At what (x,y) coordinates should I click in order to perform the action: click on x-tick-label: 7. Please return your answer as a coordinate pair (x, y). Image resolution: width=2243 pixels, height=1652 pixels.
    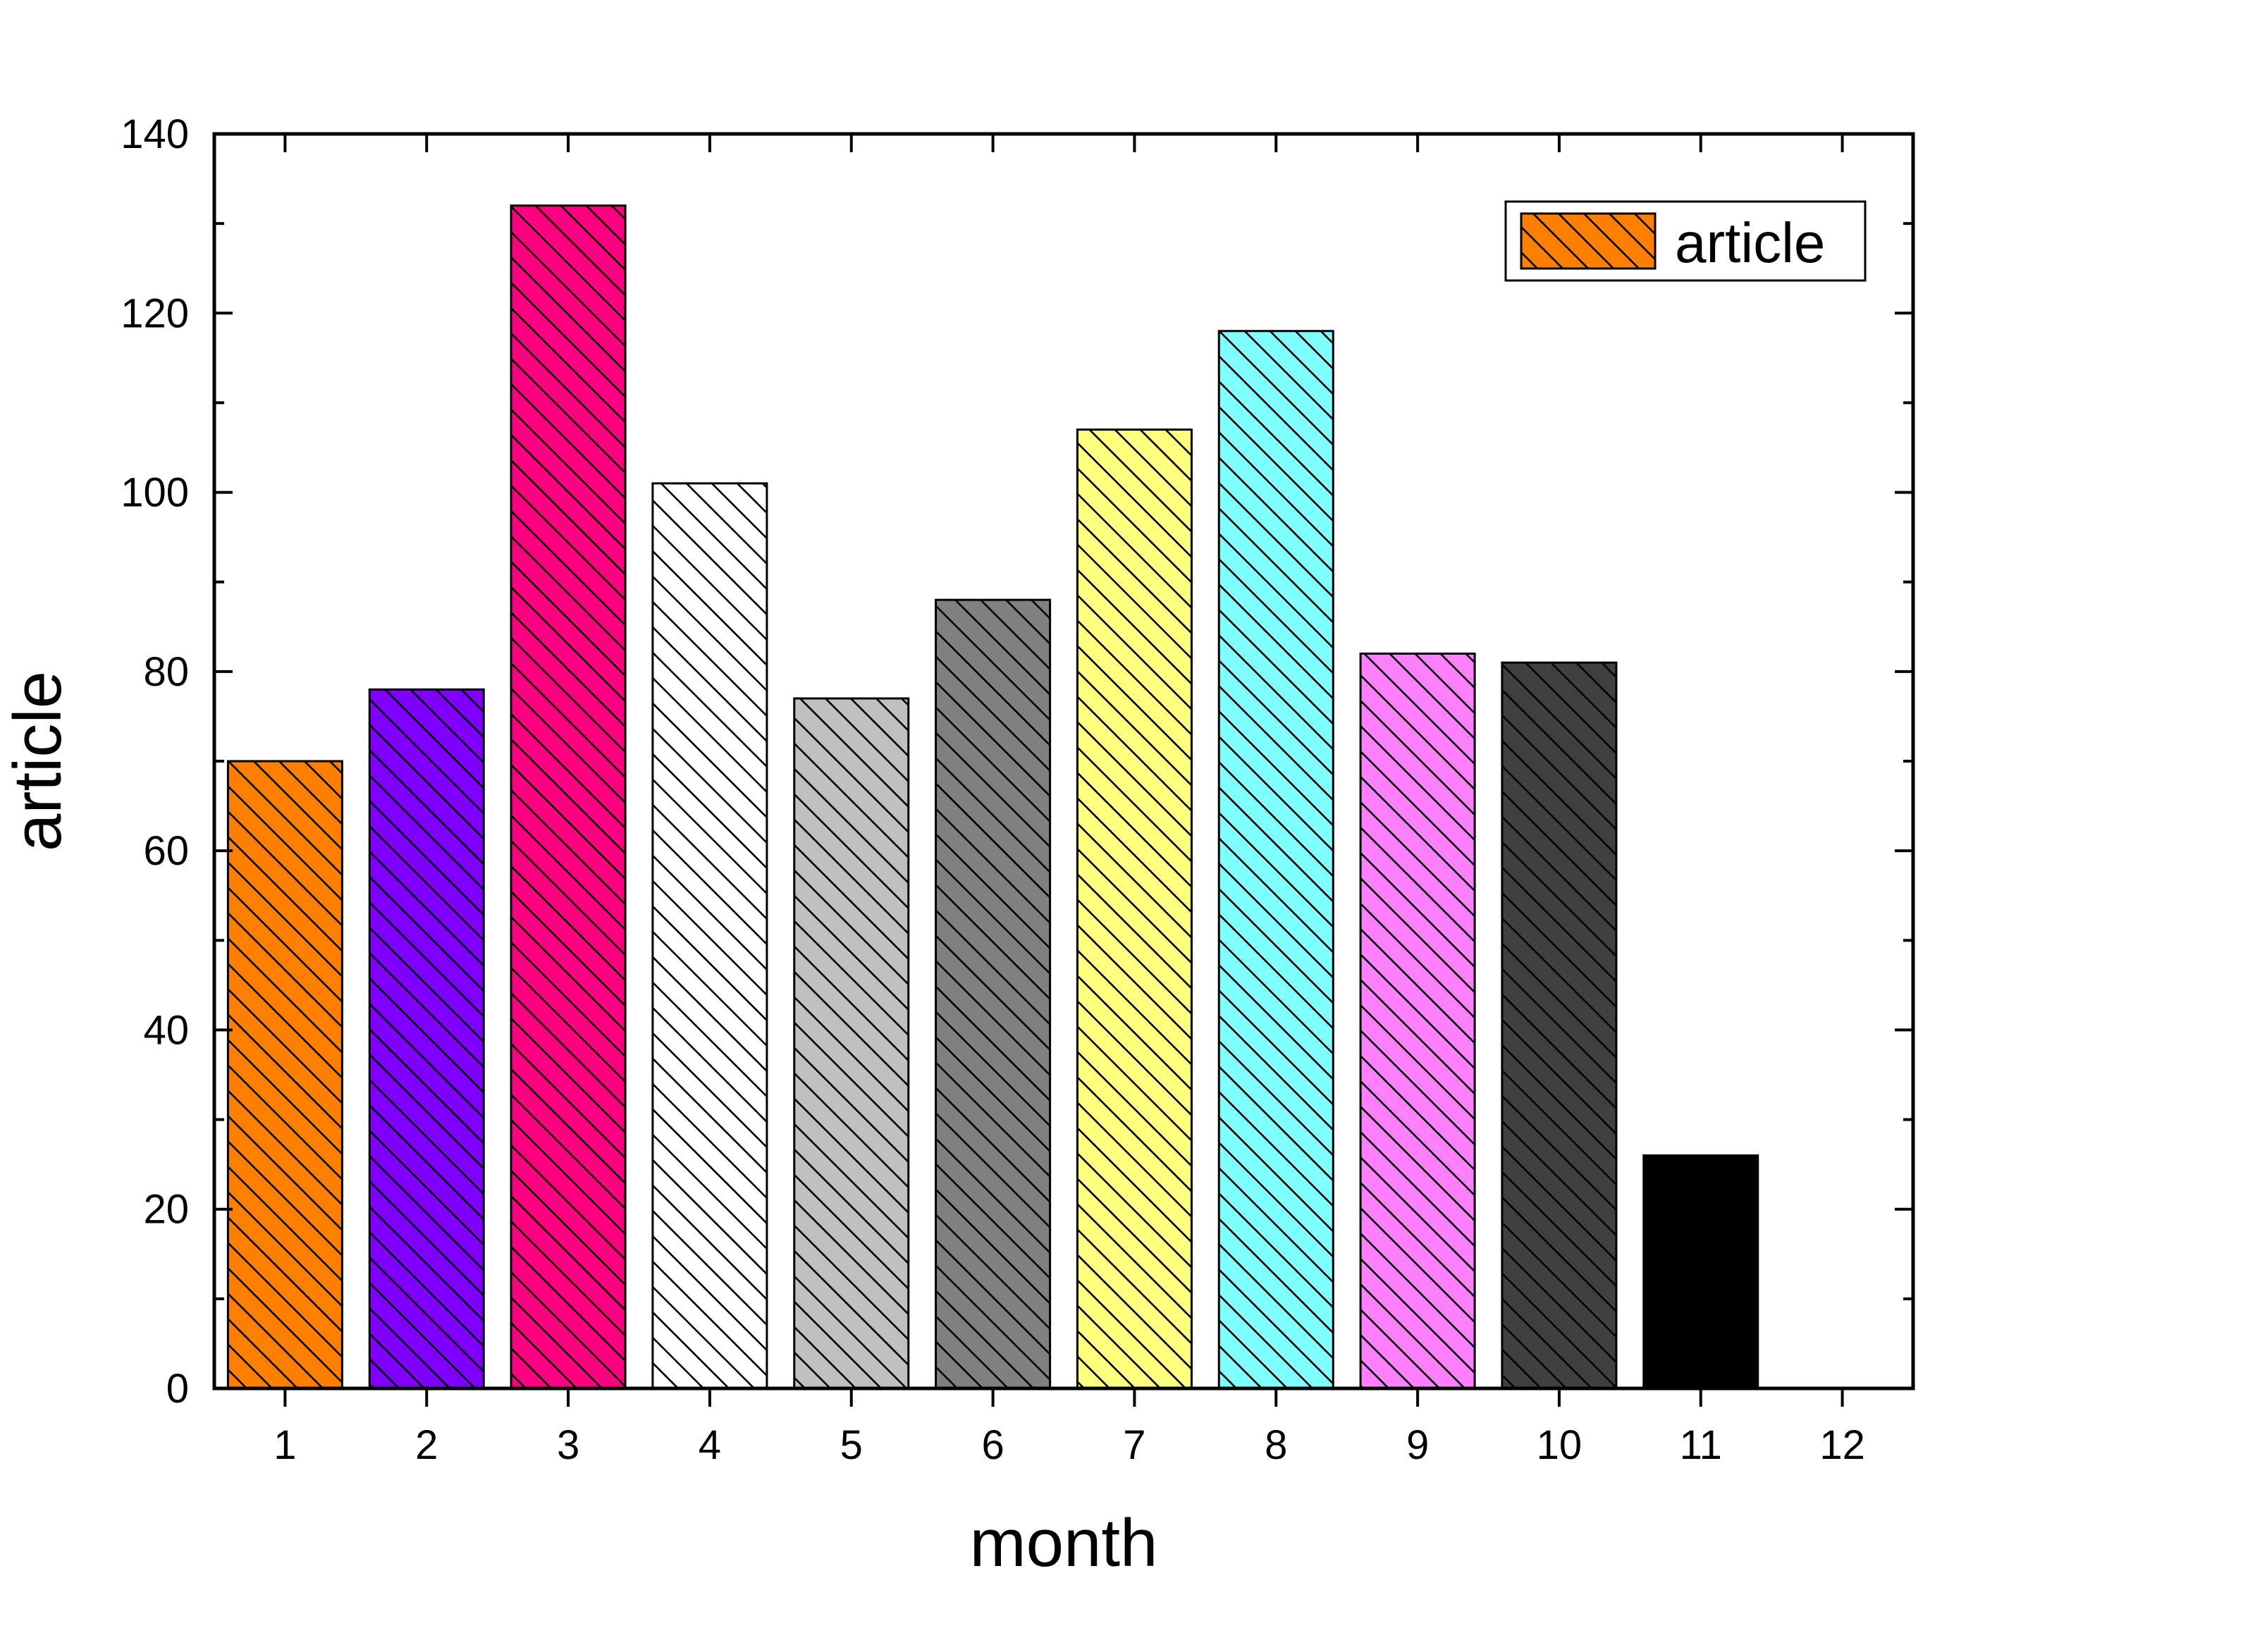
    Looking at the image, I should click on (1134, 1445).